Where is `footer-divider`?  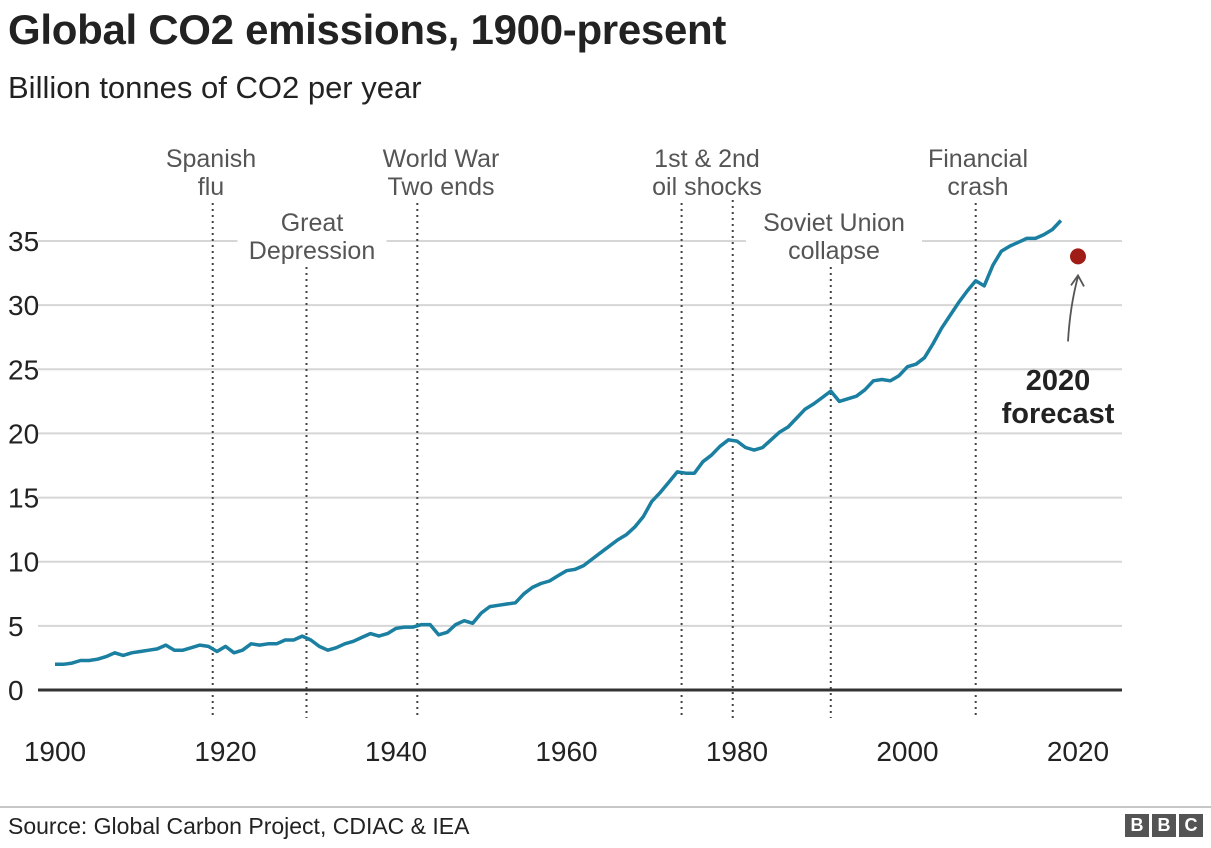
footer-divider is located at coordinates (605, 807).